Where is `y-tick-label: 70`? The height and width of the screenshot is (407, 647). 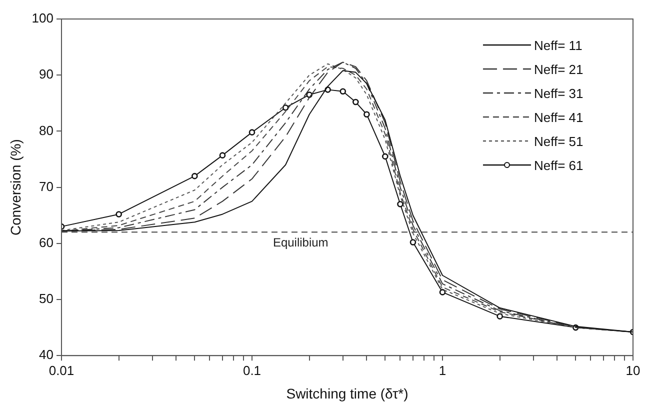
y-tick-label: 70 is located at coordinates (46, 186).